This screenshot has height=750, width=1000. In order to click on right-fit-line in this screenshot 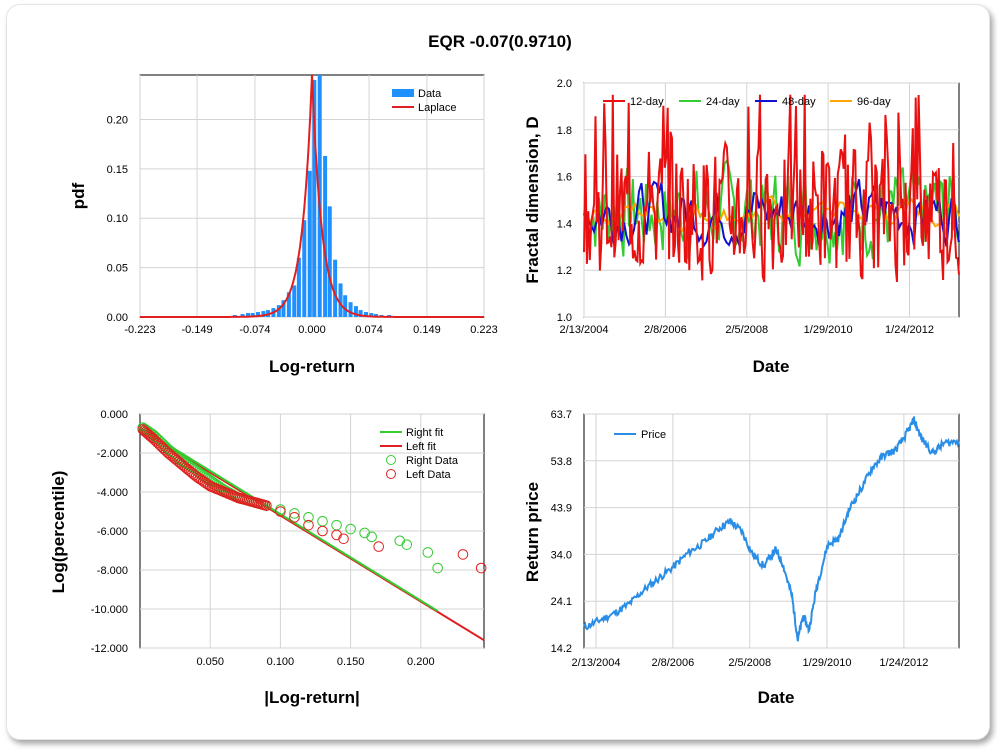, I will do `click(289, 519)`.